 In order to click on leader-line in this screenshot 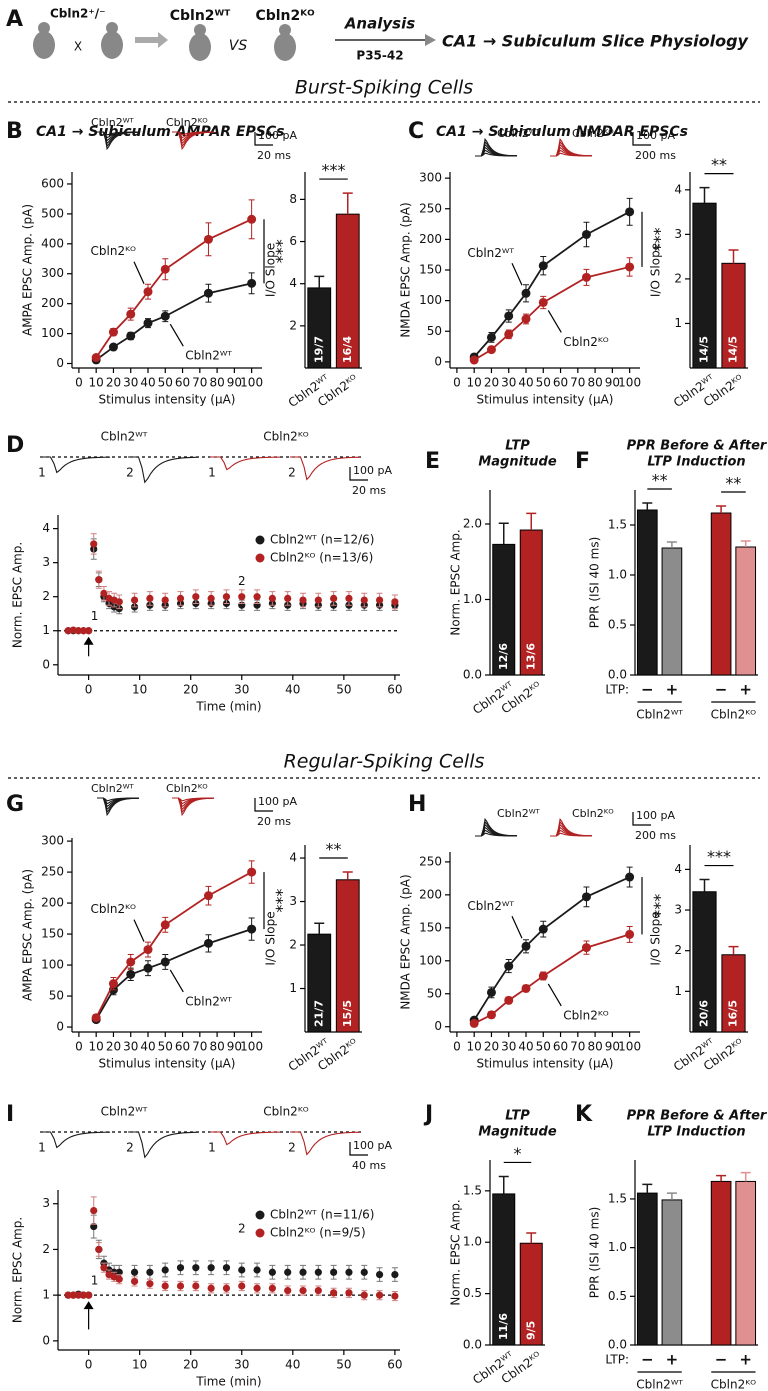, I will do `click(554, 995)`.